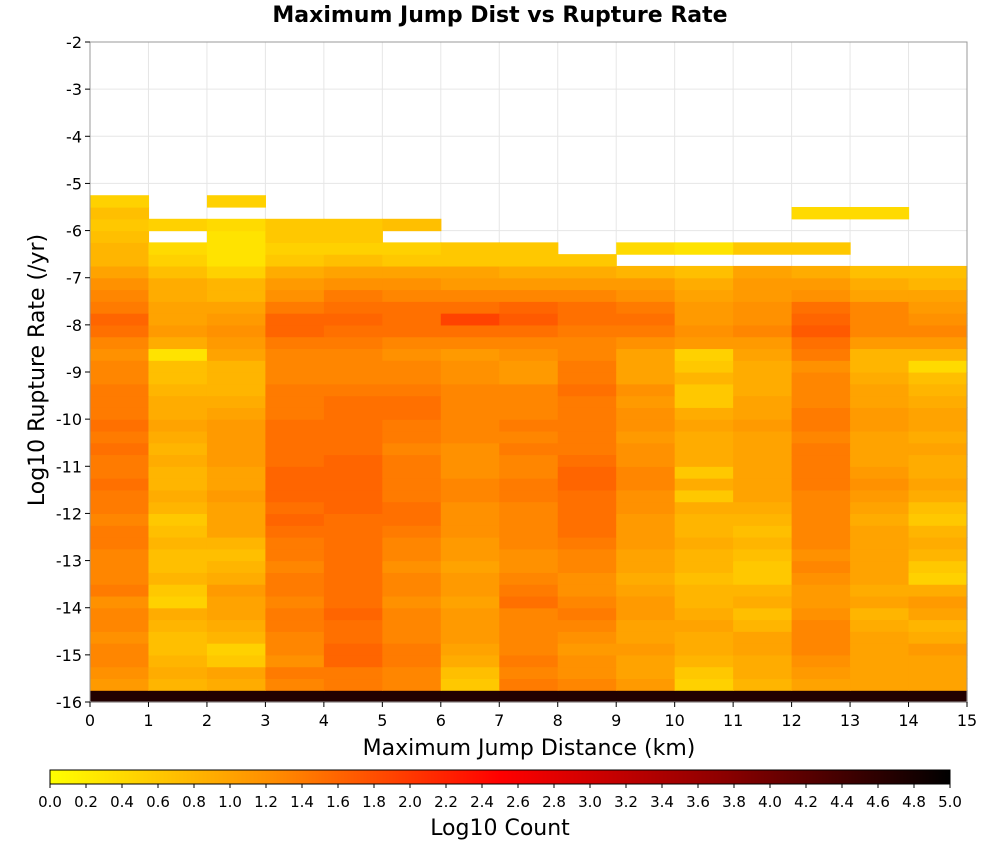 The width and height of the screenshot is (1000, 850). I want to click on x-axis-ticks: 0 1 2 3 4 5 6 7 8 9 10 11 12 13 14 15, so click(531, 716).